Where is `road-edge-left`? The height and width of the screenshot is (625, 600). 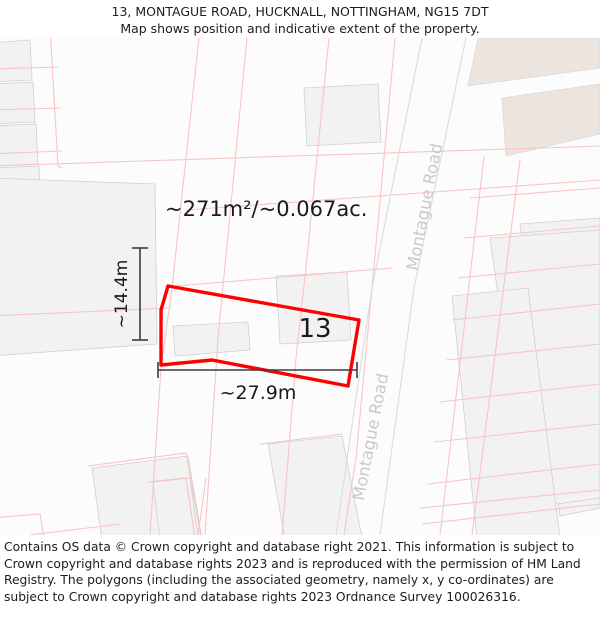 road-edge-left is located at coordinates (379, 286).